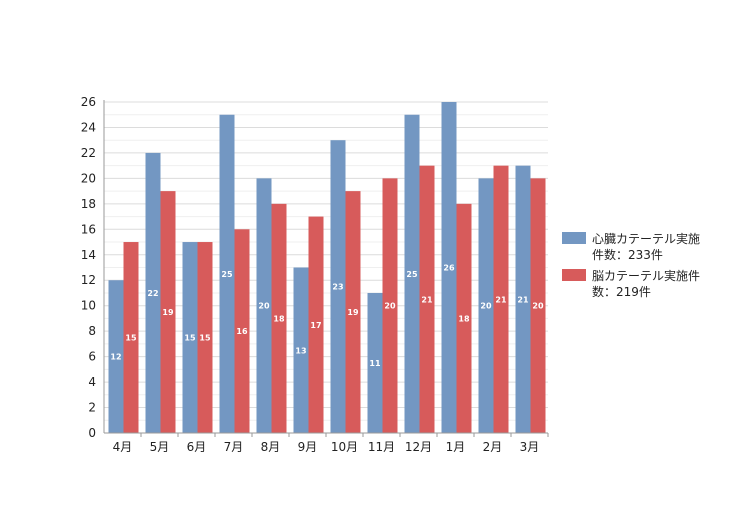 This screenshot has height=510, width=730. I want to click on y-tick-label: 22, so click(88, 153).